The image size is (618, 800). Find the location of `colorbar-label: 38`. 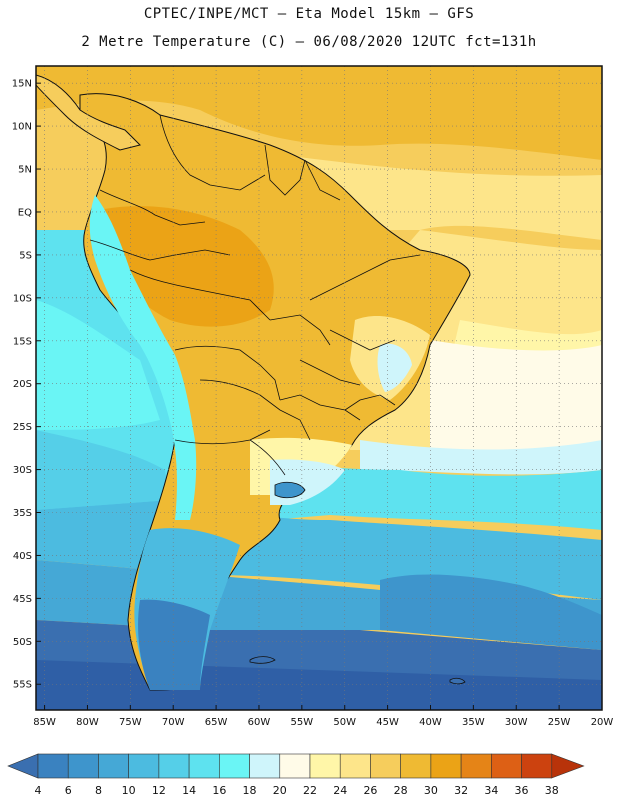

colorbar-label: 38 is located at coordinates (552, 790).